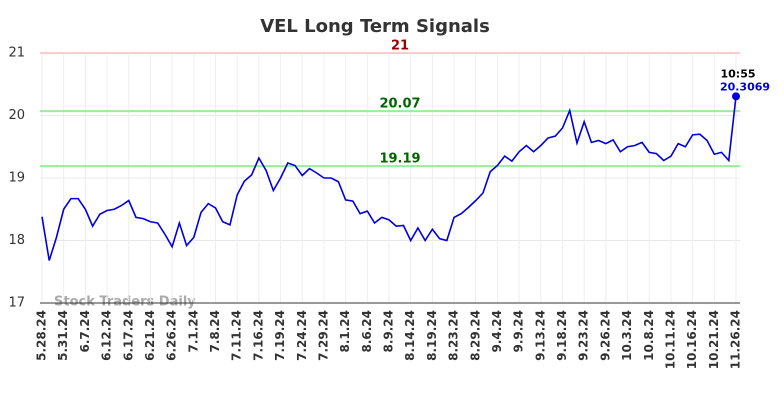 This screenshot has height=398, width=784. Describe the element at coordinates (737, 73) in the screenshot. I see `last-time: 10:55` at that location.